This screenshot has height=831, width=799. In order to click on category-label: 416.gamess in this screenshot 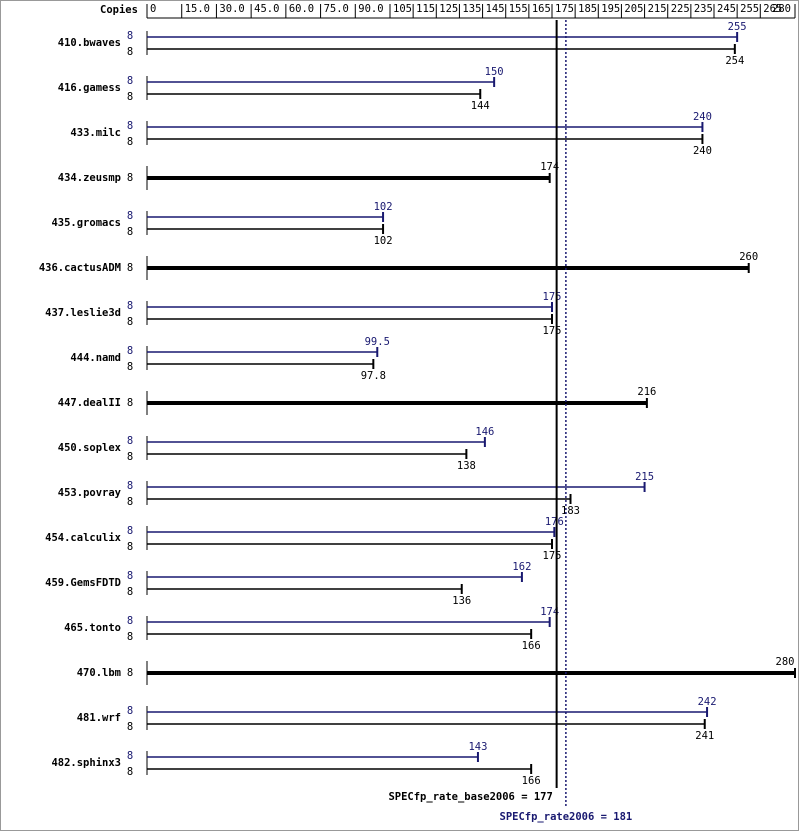, I will do `click(89, 88)`.